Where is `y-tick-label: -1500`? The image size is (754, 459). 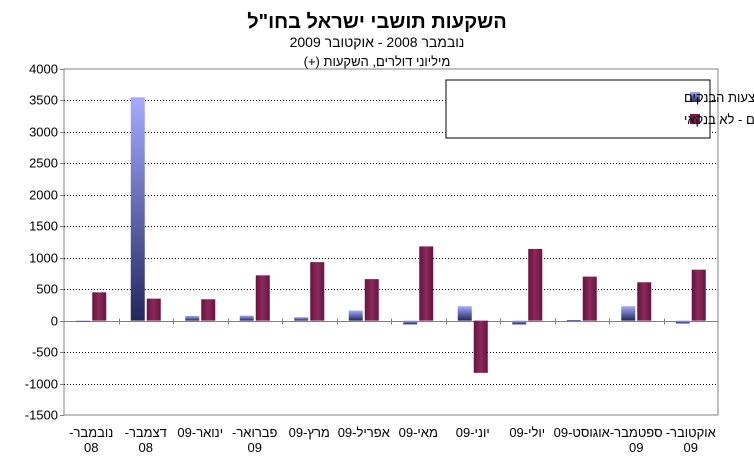 y-tick-label: -1500 is located at coordinates (41, 415).